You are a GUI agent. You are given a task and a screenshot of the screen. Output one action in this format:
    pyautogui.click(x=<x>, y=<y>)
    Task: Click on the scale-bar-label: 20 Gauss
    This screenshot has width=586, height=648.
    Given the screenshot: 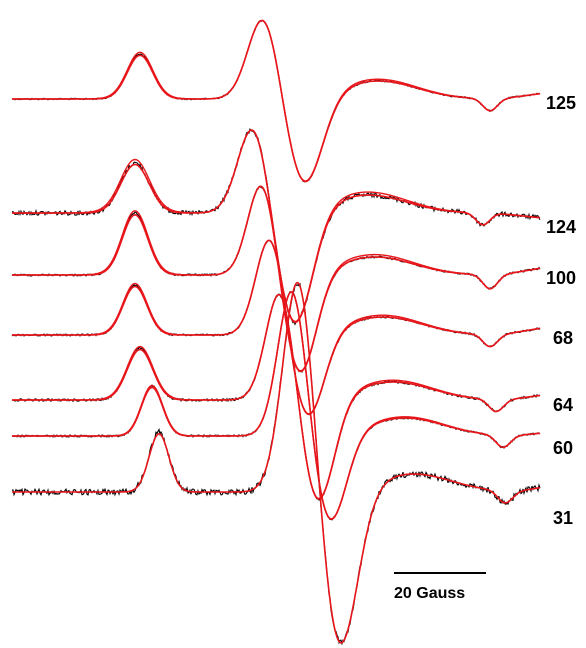 What is the action you would take?
    pyautogui.click(x=429, y=593)
    